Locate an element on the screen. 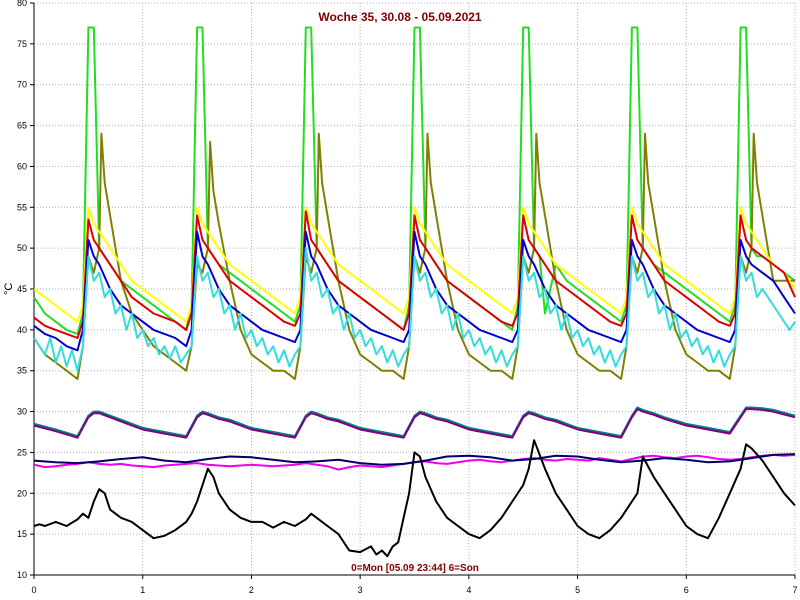  y-tick-label: 15 is located at coordinates (22, 534).